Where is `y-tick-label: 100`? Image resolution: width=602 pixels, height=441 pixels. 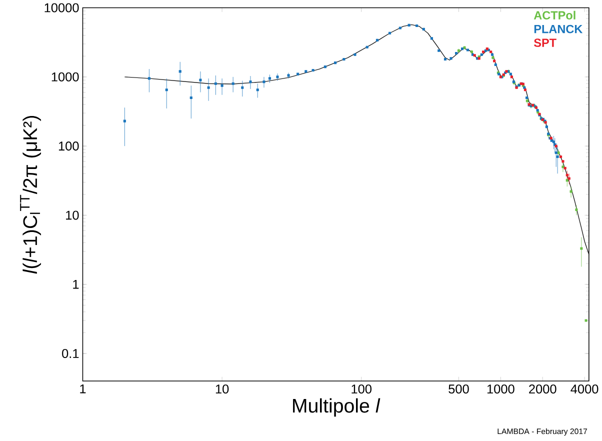
y-tick-label: 100 is located at coordinates (68, 146).